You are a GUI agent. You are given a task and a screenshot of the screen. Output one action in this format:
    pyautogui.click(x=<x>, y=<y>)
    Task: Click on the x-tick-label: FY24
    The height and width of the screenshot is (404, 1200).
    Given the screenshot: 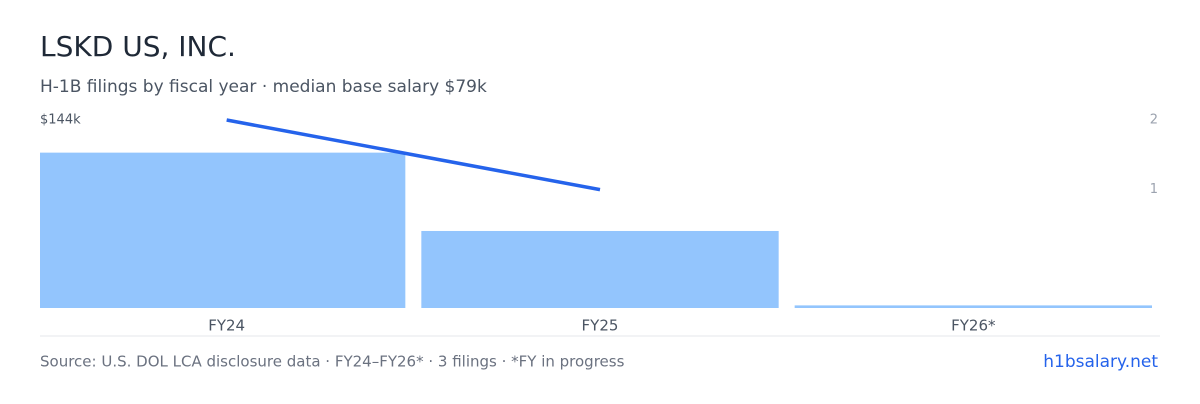 What is the action you would take?
    pyautogui.click(x=226, y=326)
    